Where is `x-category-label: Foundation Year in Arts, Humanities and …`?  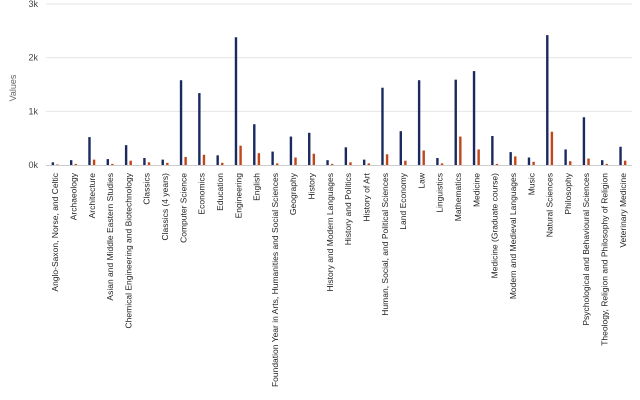
x-category-label: Foundation Year in Arts, Humanities and … is located at coordinates (275, 280).